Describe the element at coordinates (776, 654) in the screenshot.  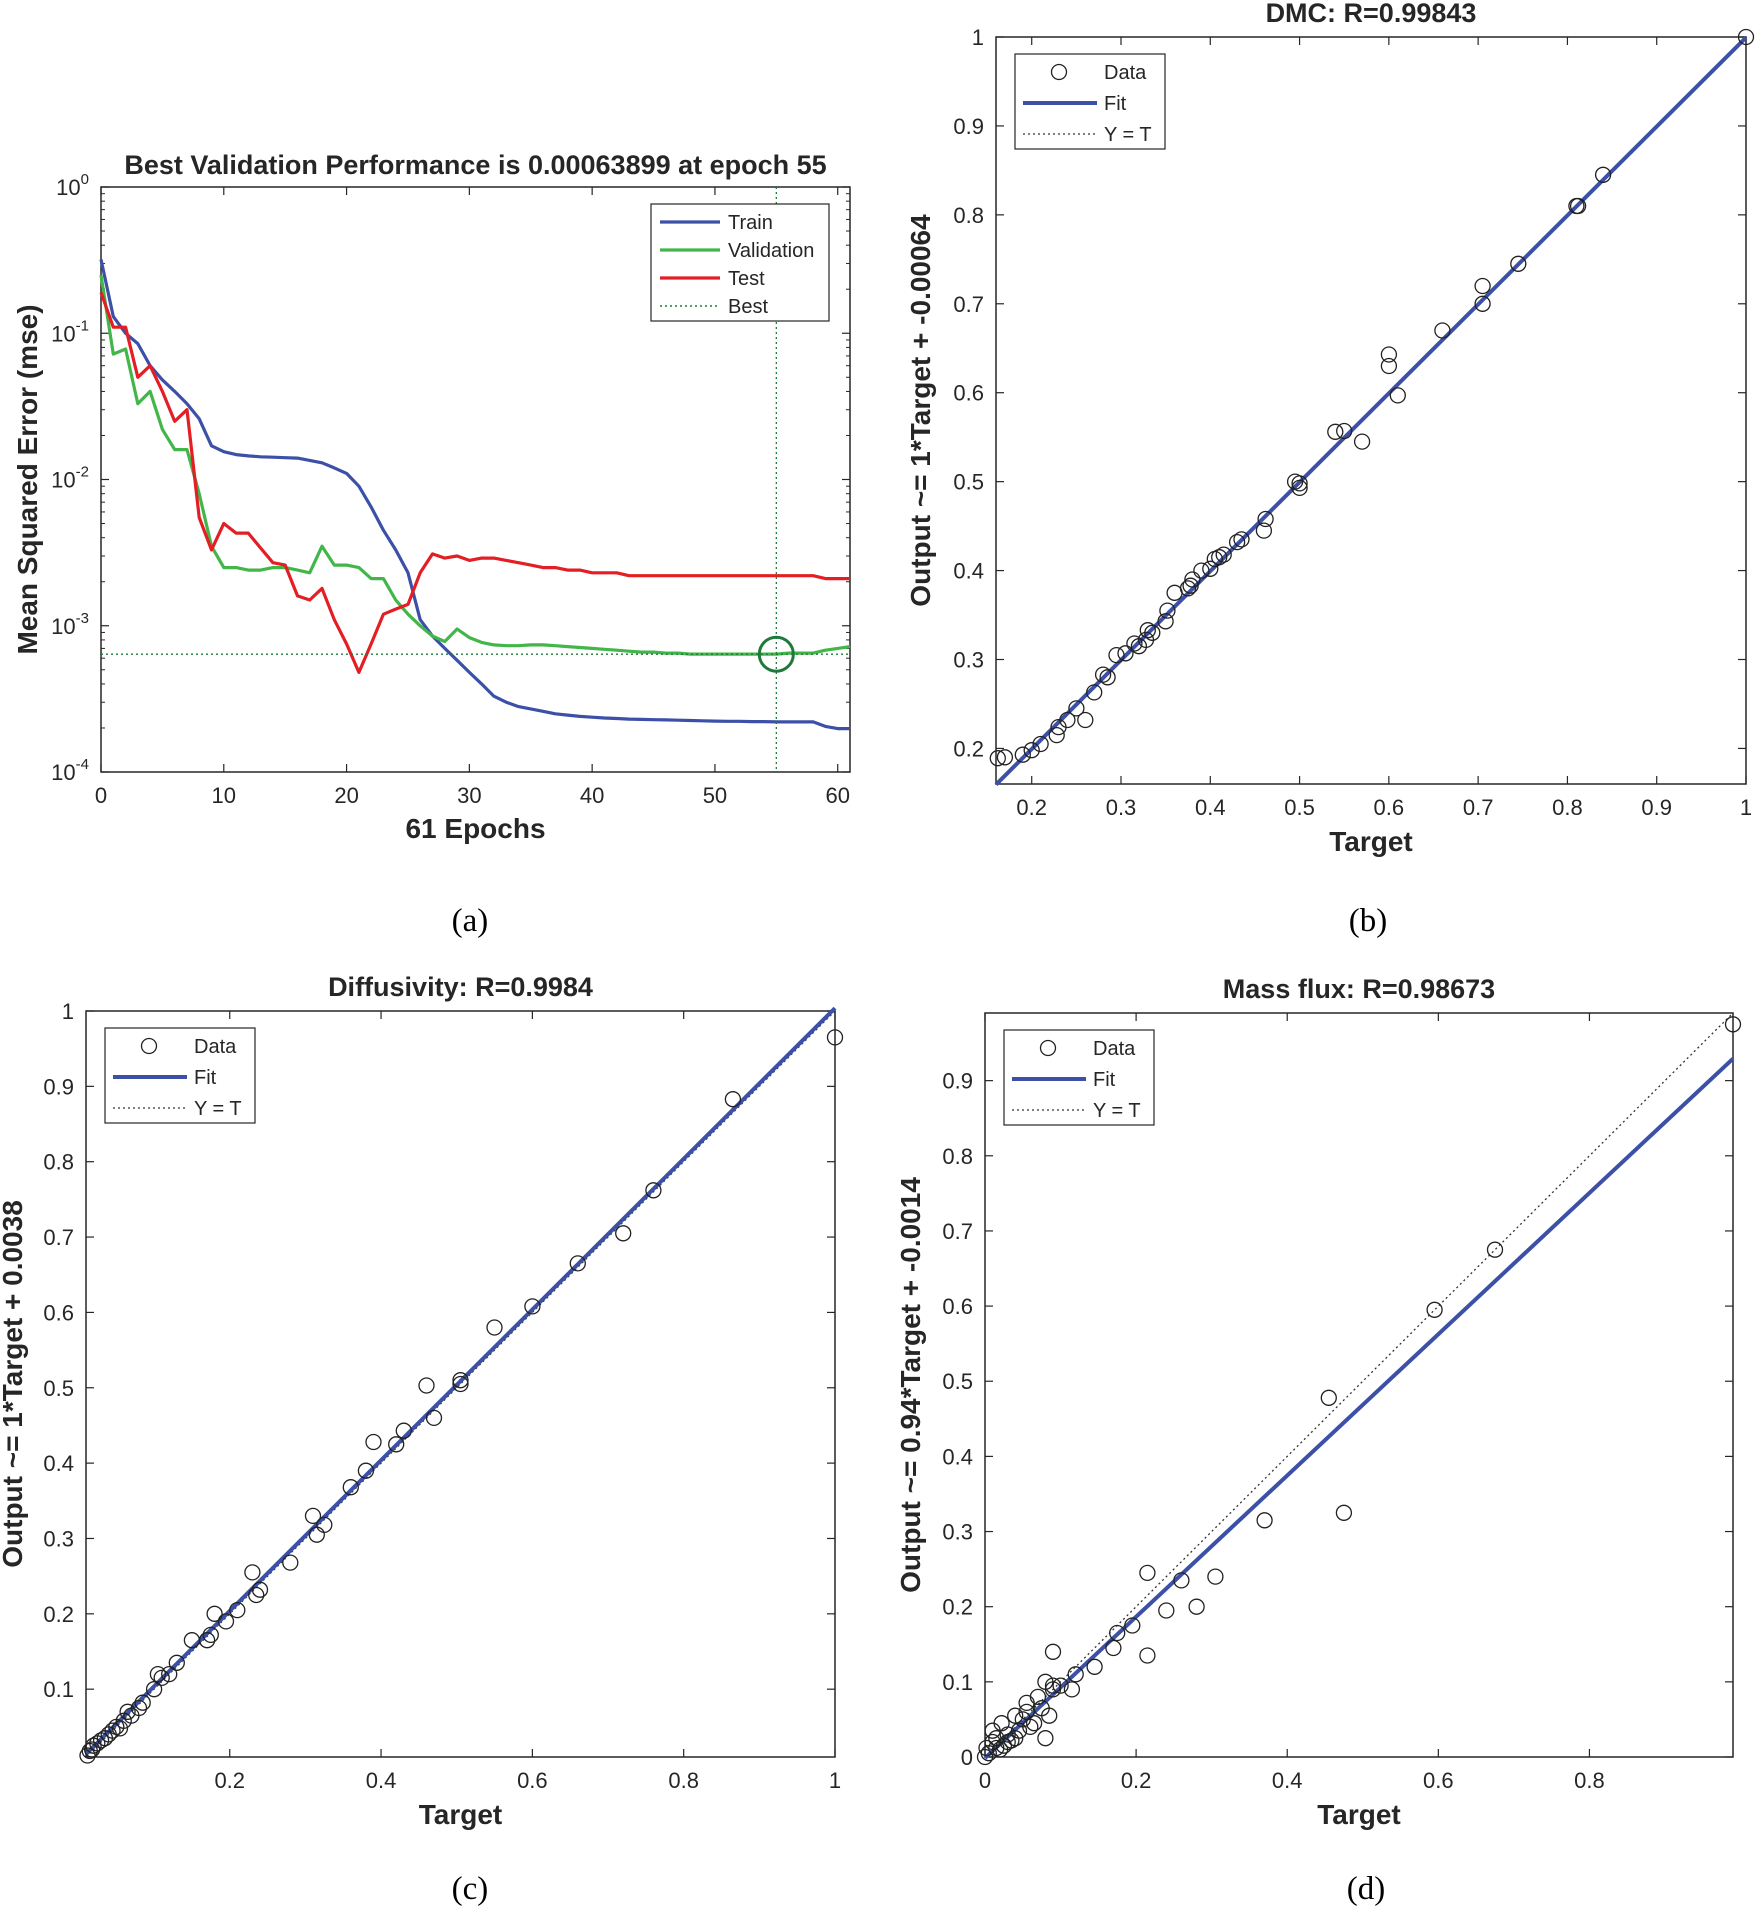
I see `best-marker` at that location.